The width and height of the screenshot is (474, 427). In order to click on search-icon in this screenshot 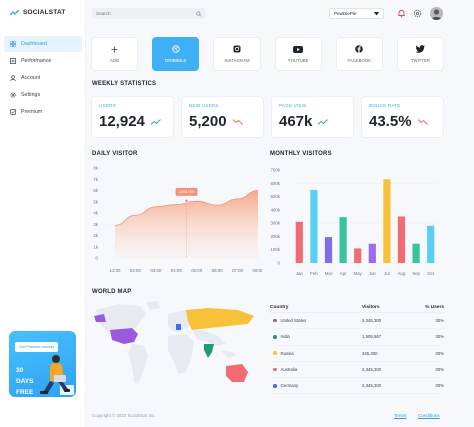, I will do `click(199, 13)`.